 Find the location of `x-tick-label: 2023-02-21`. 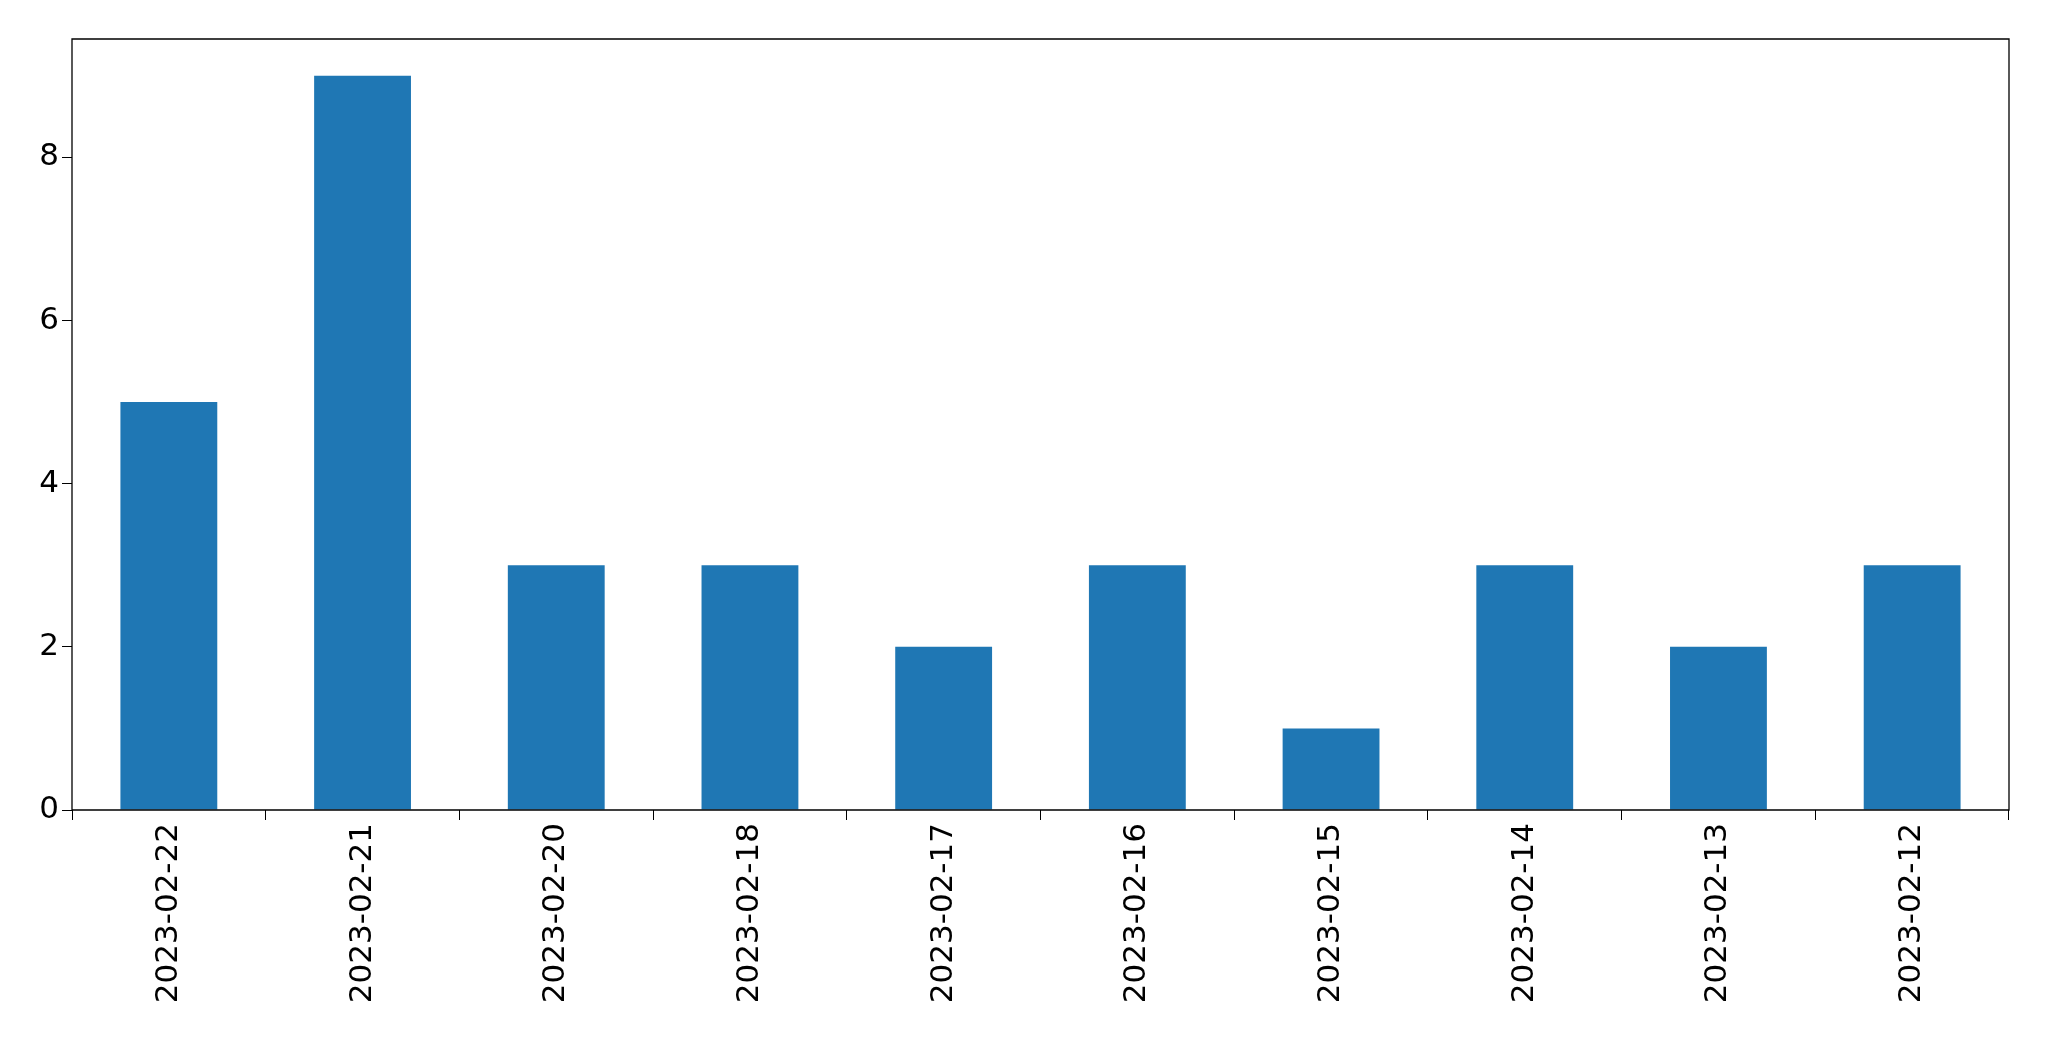

x-tick-label: 2023-02-21 is located at coordinates (359, 913).